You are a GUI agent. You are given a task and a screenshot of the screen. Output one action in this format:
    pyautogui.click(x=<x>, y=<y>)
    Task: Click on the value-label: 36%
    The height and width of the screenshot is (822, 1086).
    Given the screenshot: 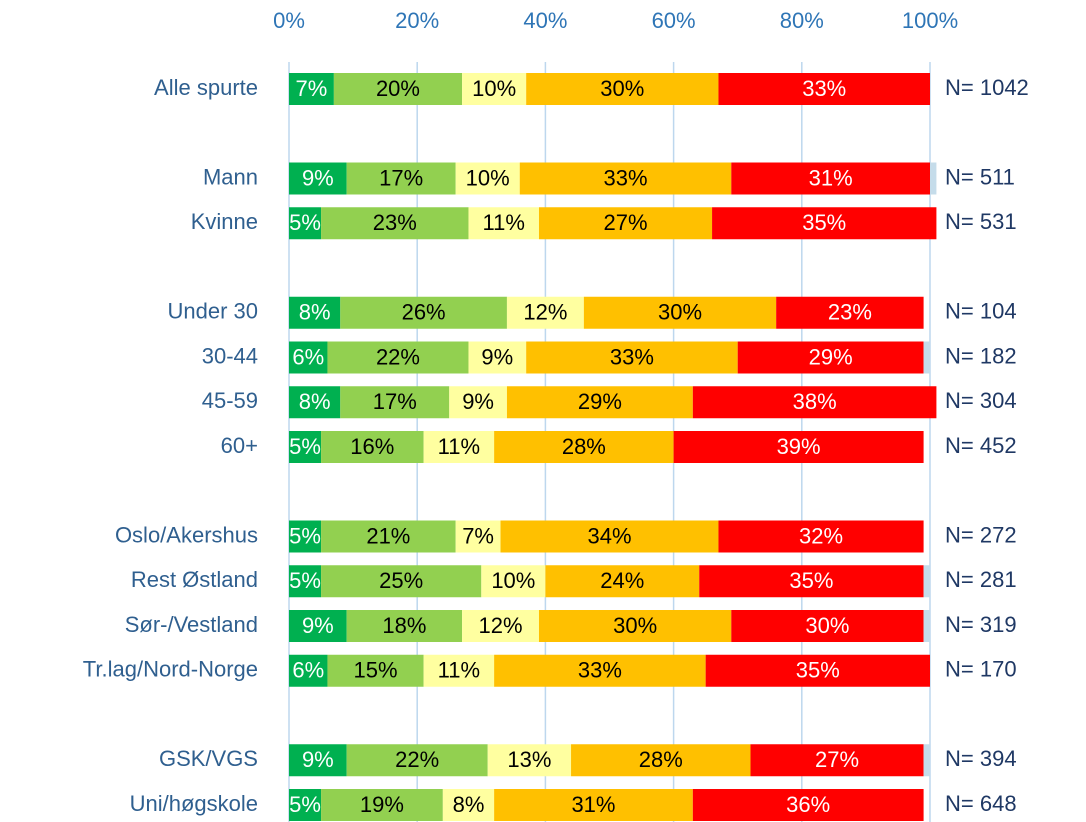 What is the action you would take?
    pyautogui.click(x=808, y=804)
    